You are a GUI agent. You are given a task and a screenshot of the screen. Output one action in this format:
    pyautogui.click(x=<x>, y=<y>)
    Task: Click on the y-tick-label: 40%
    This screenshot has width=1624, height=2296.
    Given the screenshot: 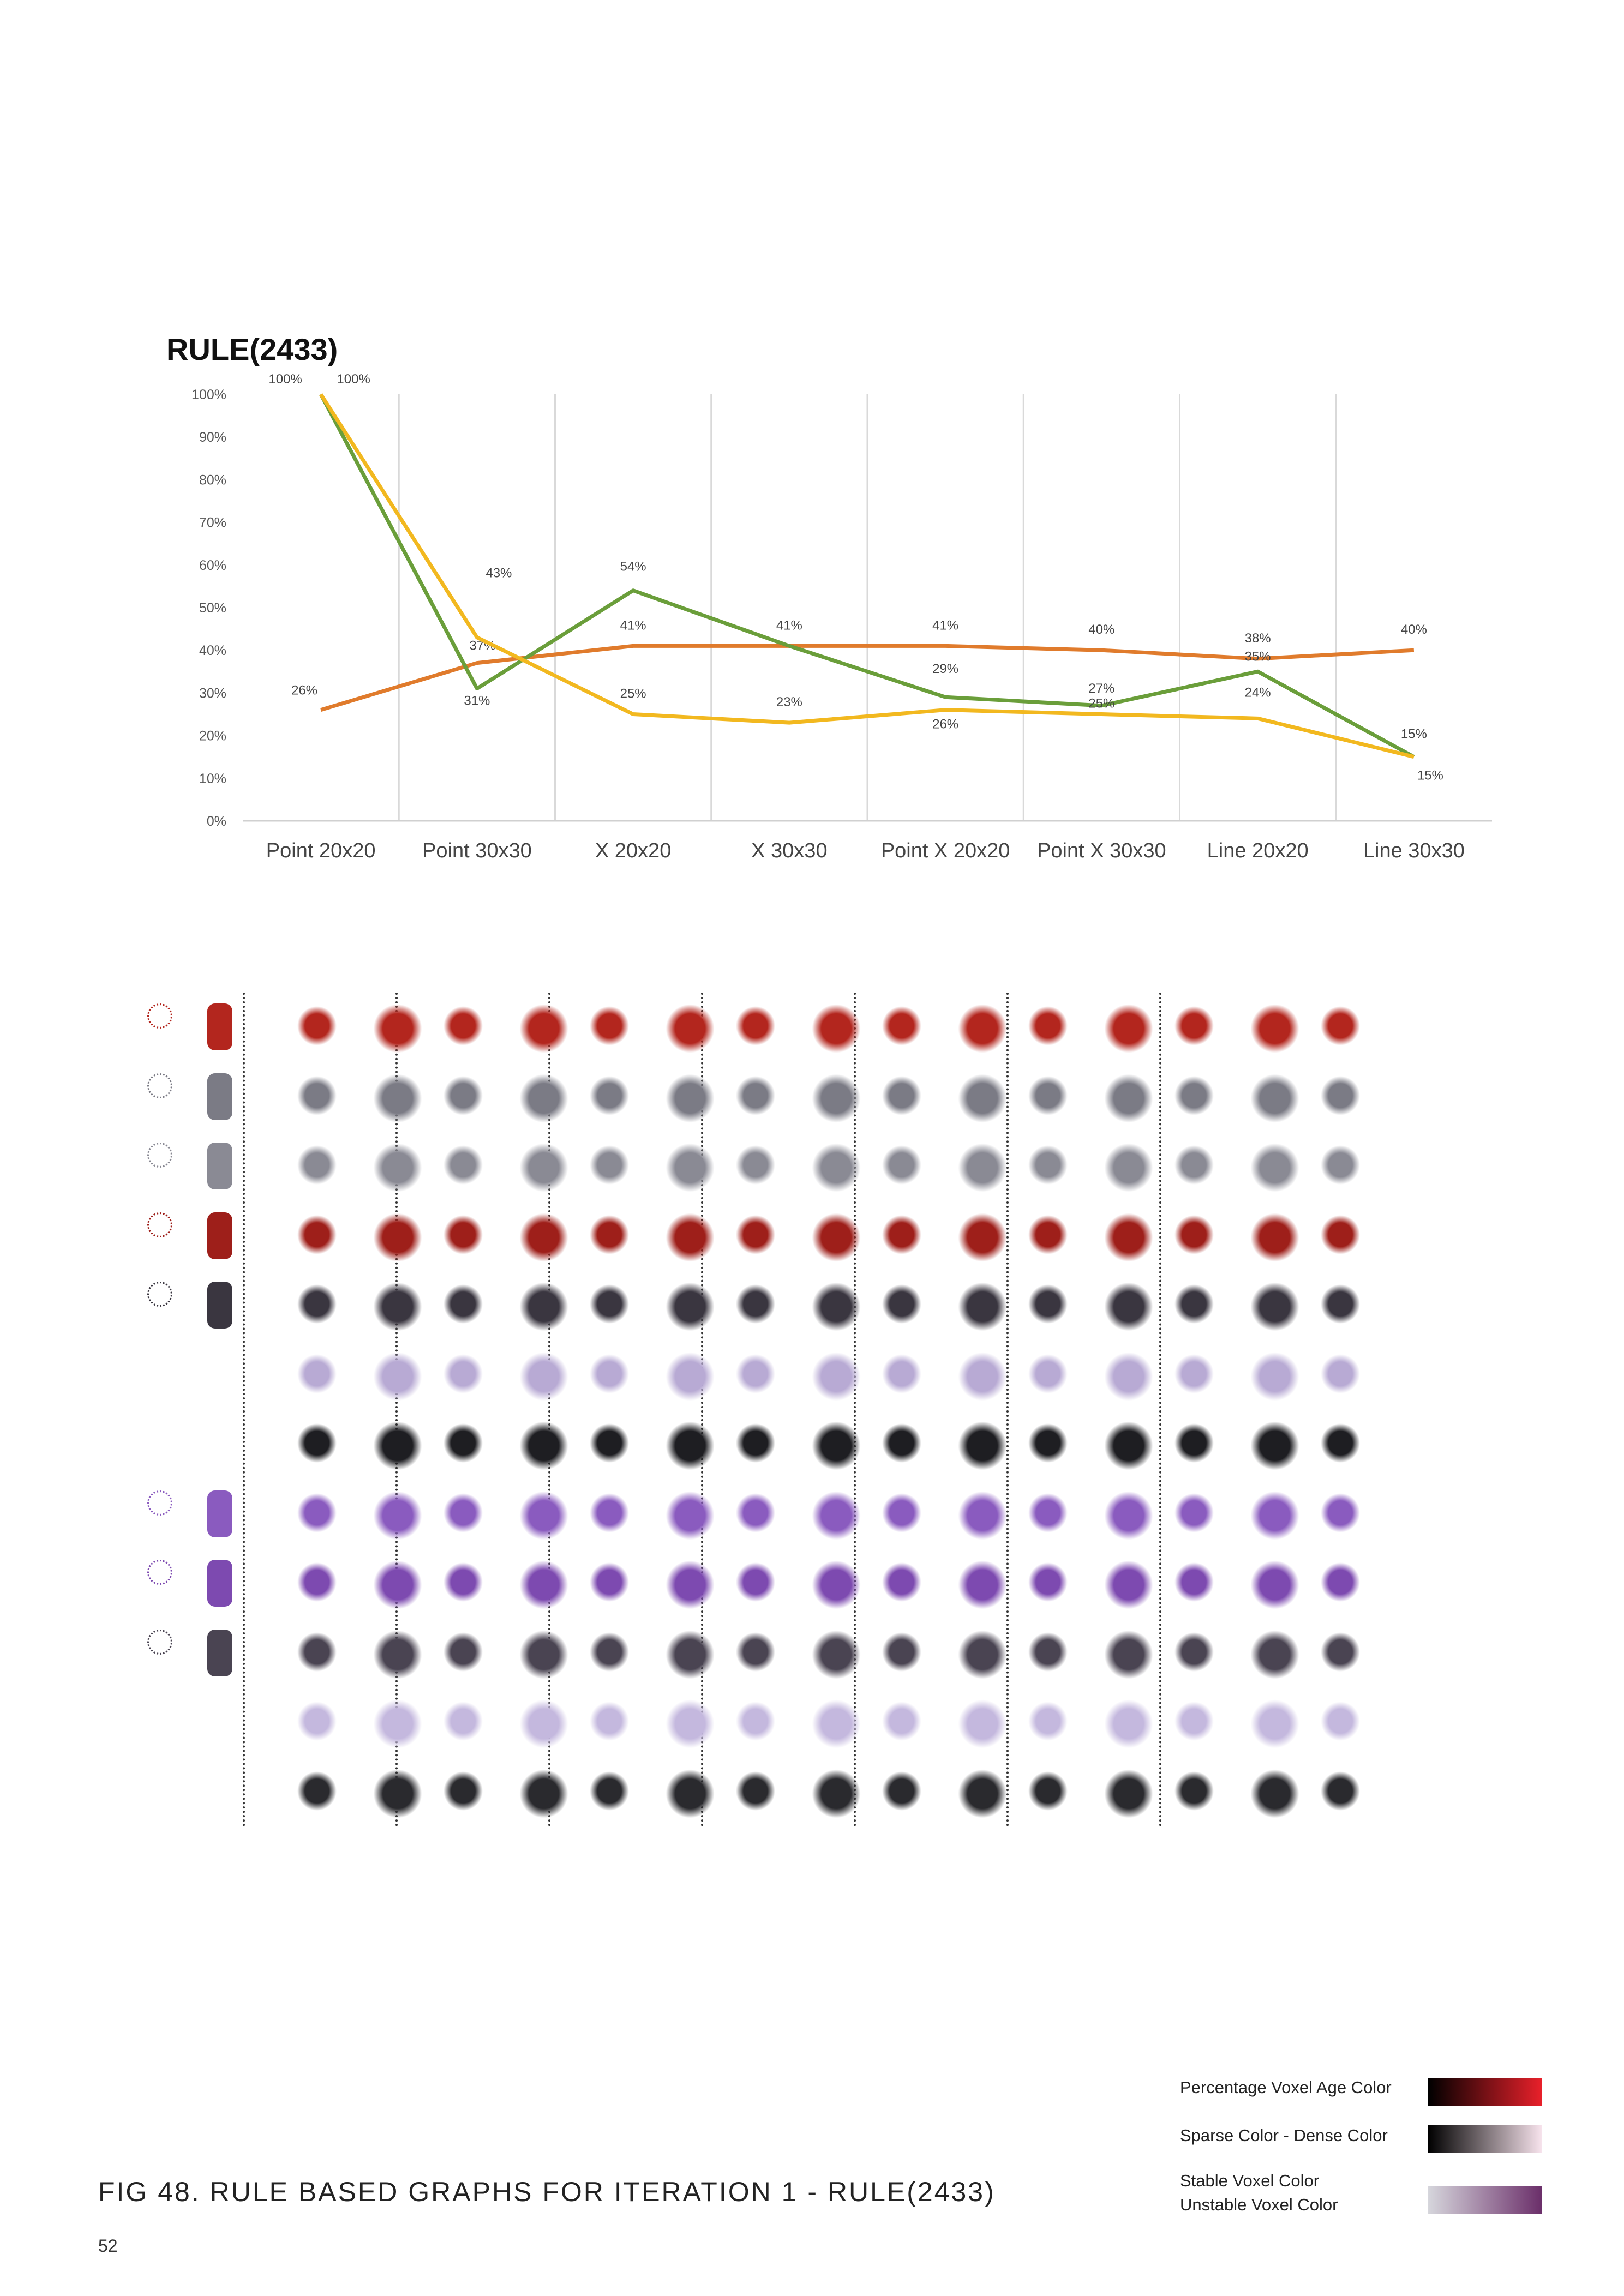 What is the action you would take?
    pyautogui.click(x=212, y=650)
    